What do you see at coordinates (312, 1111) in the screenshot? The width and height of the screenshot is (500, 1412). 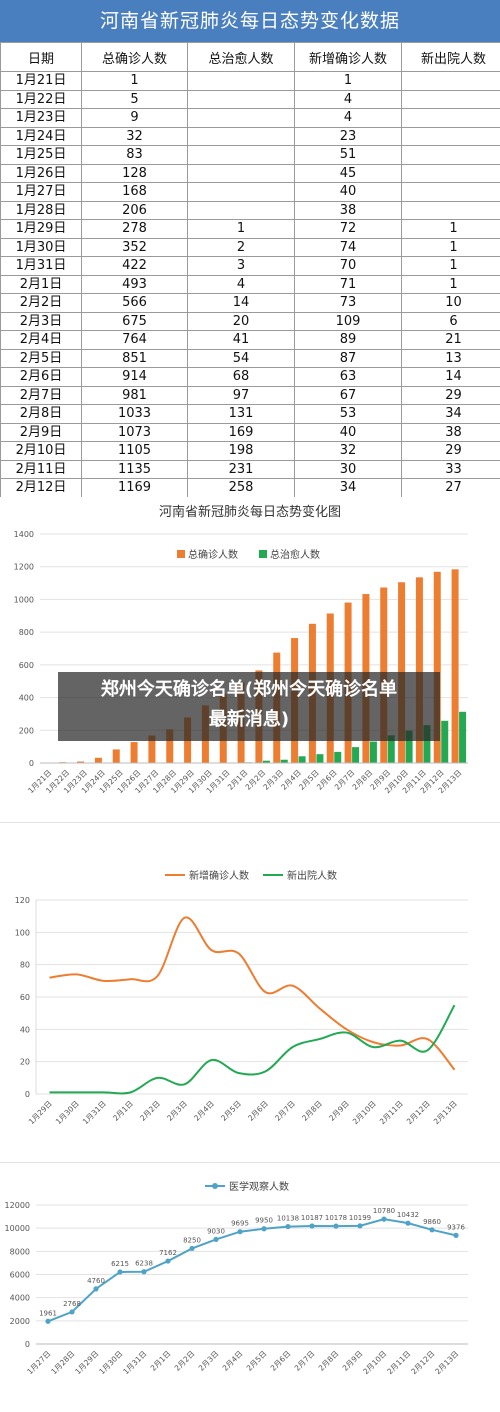 I see `x-tick-label: 2月8日` at bounding box center [312, 1111].